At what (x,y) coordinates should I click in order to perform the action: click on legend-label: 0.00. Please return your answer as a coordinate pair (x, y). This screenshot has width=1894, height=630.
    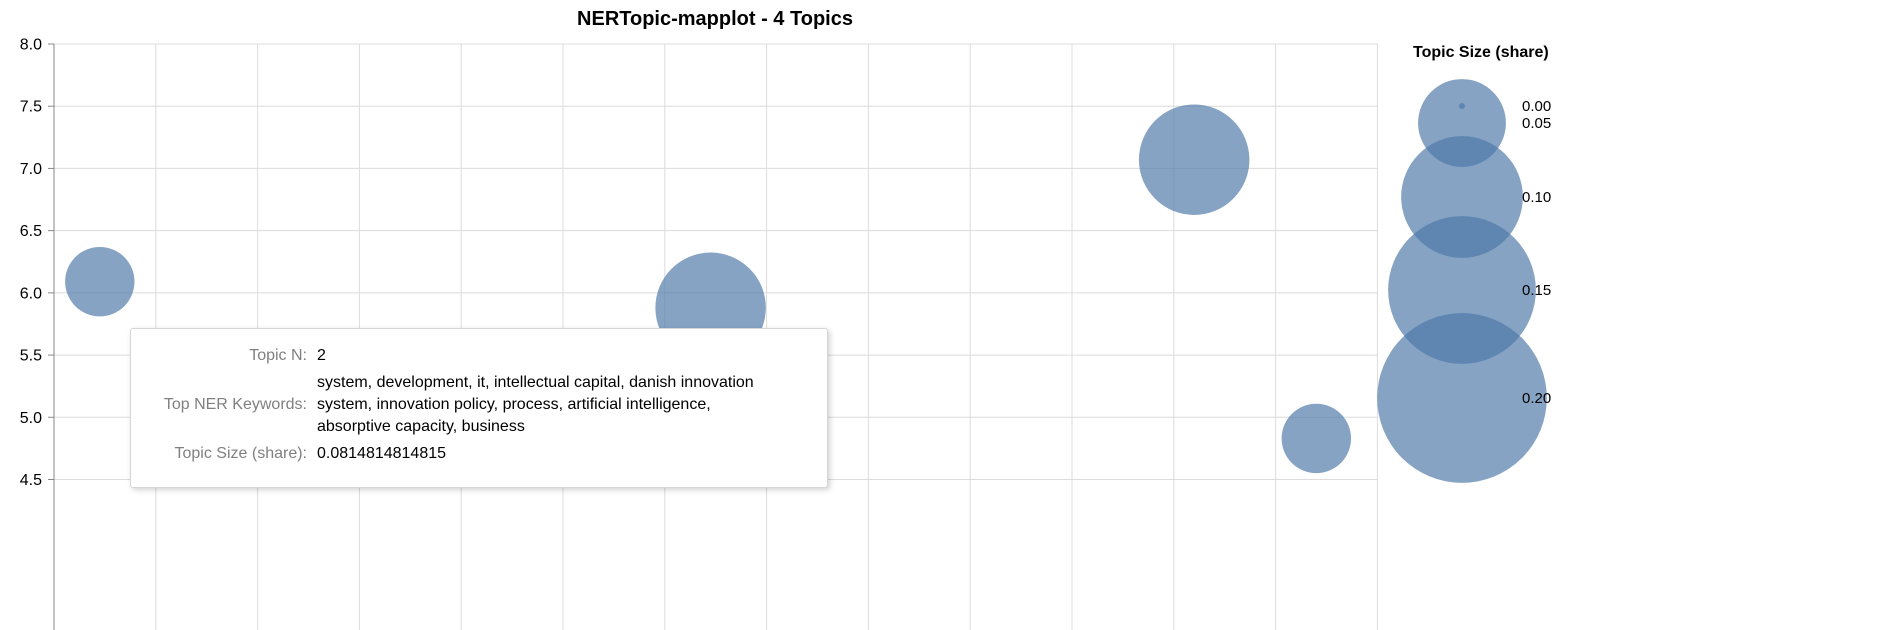
    Looking at the image, I should click on (1536, 106).